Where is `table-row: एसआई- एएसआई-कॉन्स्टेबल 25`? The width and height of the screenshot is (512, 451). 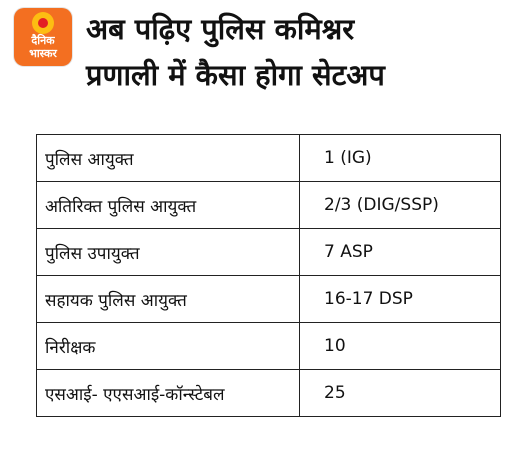 table-row: एसआई- एएसआई-कॉन्स्टेबल 25 is located at coordinates (268, 393).